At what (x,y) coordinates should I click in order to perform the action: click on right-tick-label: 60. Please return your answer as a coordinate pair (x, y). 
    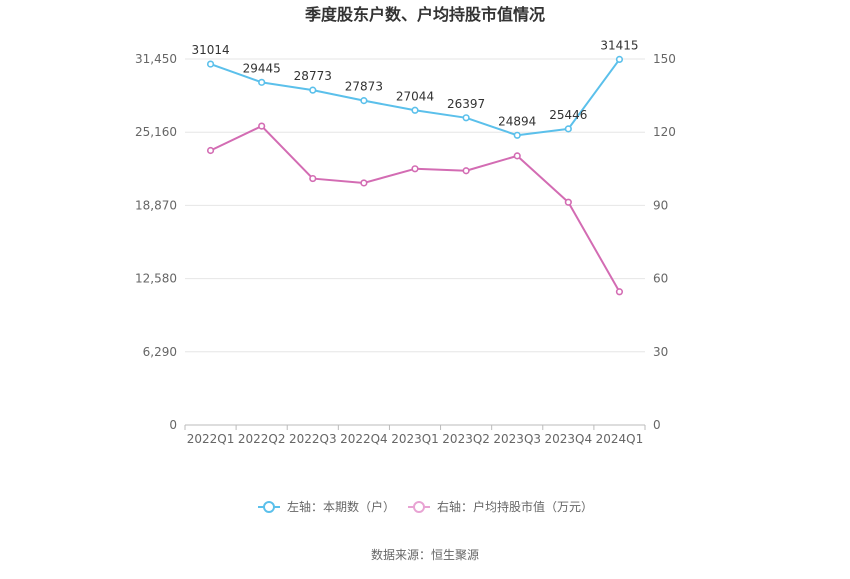
    Looking at the image, I should click on (660, 279).